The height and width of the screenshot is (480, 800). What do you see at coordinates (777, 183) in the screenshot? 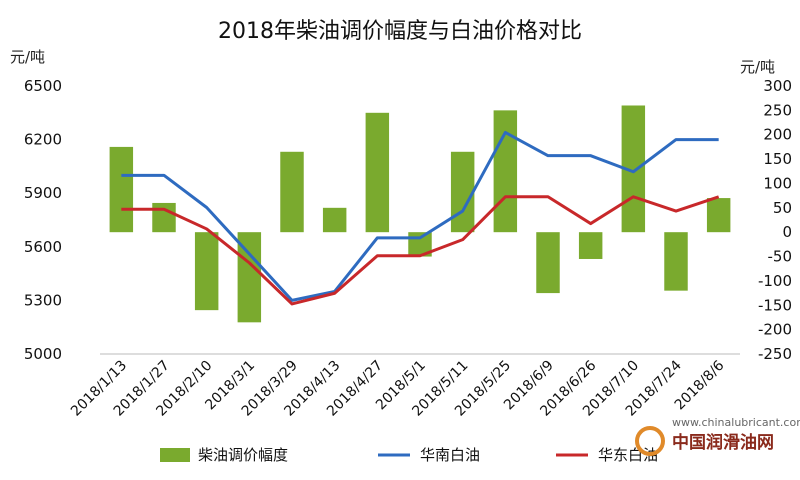
I see `right-tick-label: 100` at bounding box center [777, 183].